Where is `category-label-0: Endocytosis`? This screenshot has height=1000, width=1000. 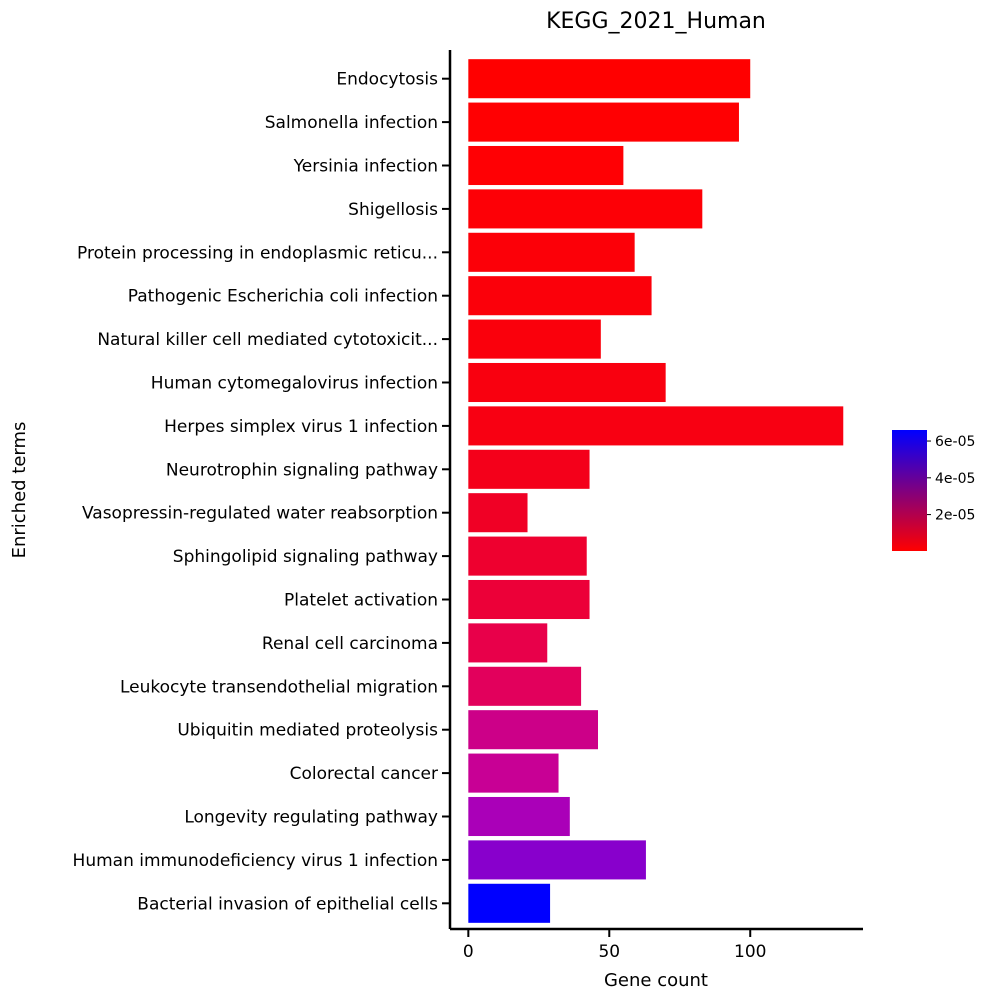 category-label-0: Endocytosis is located at coordinates (387, 80).